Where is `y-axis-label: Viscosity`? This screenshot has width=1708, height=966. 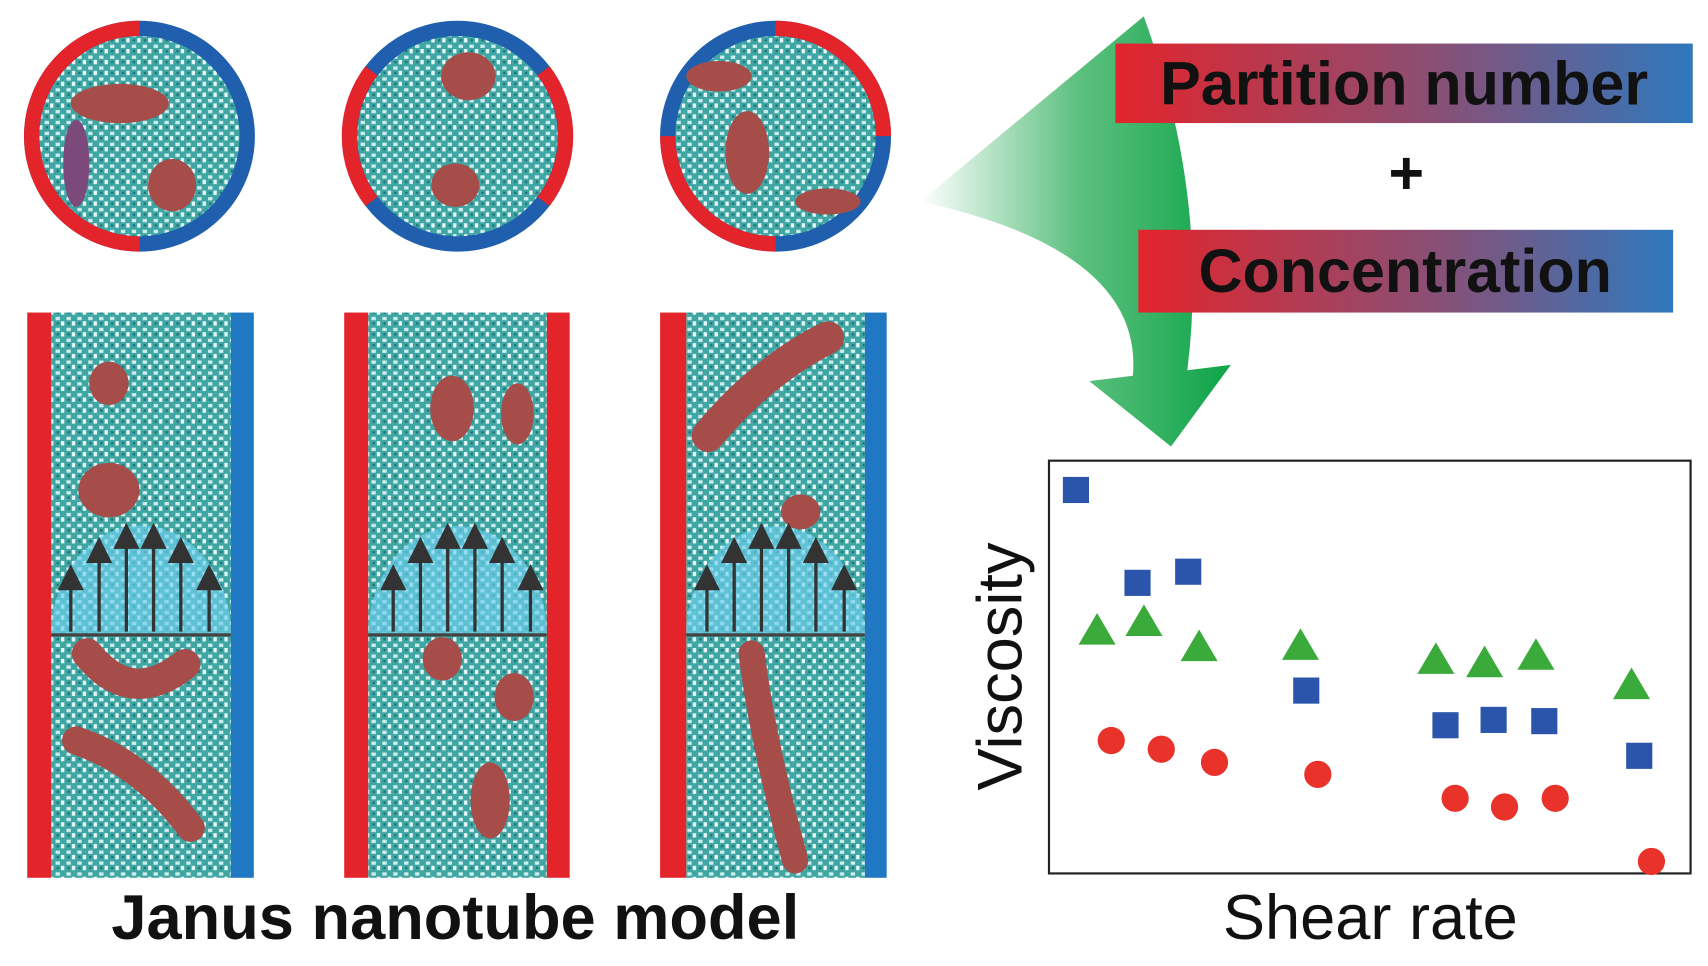
y-axis-label: Viscosity is located at coordinates (1001, 666).